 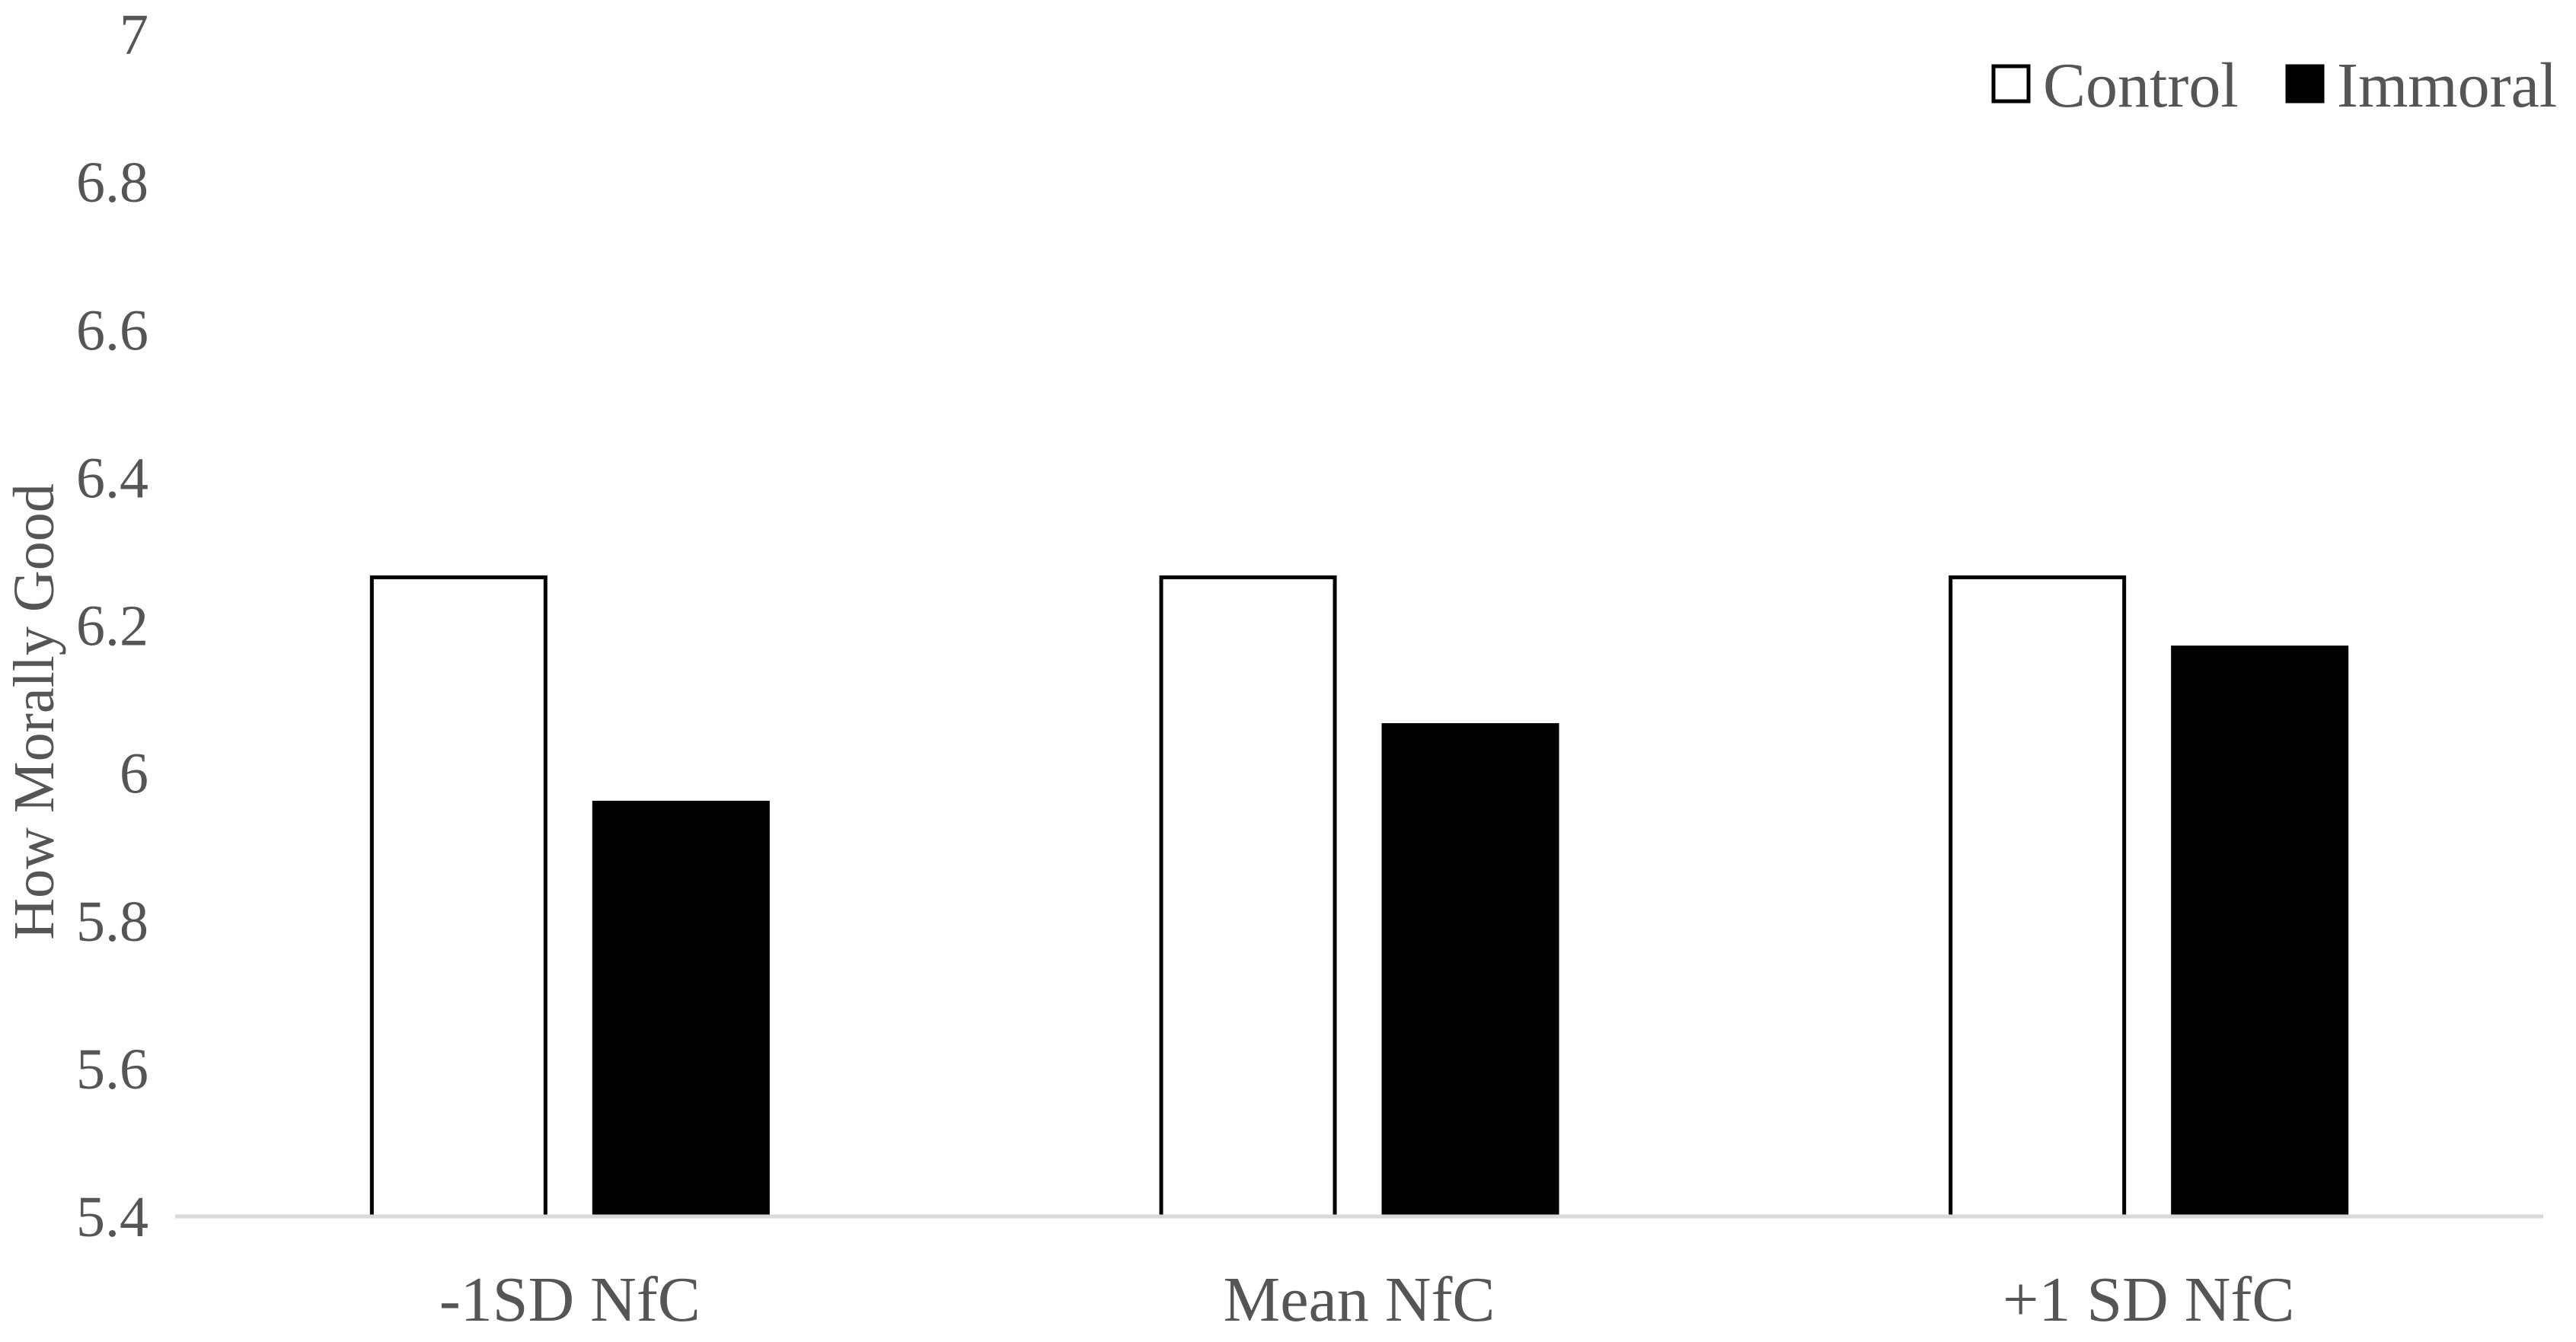 What do you see at coordinates (112, 478) in the screenshot?
I see `y-tick-label: 6.4` at bounding box center [112, 478].